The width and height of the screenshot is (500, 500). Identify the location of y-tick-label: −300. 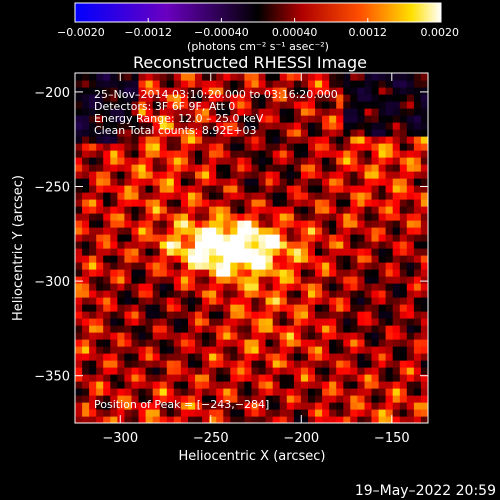
(52, 282).